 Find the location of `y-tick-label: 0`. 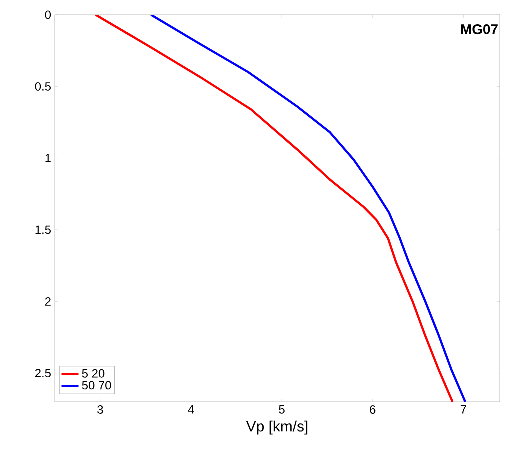

y-tick-label: 0 is located at coordinates (48, 15).